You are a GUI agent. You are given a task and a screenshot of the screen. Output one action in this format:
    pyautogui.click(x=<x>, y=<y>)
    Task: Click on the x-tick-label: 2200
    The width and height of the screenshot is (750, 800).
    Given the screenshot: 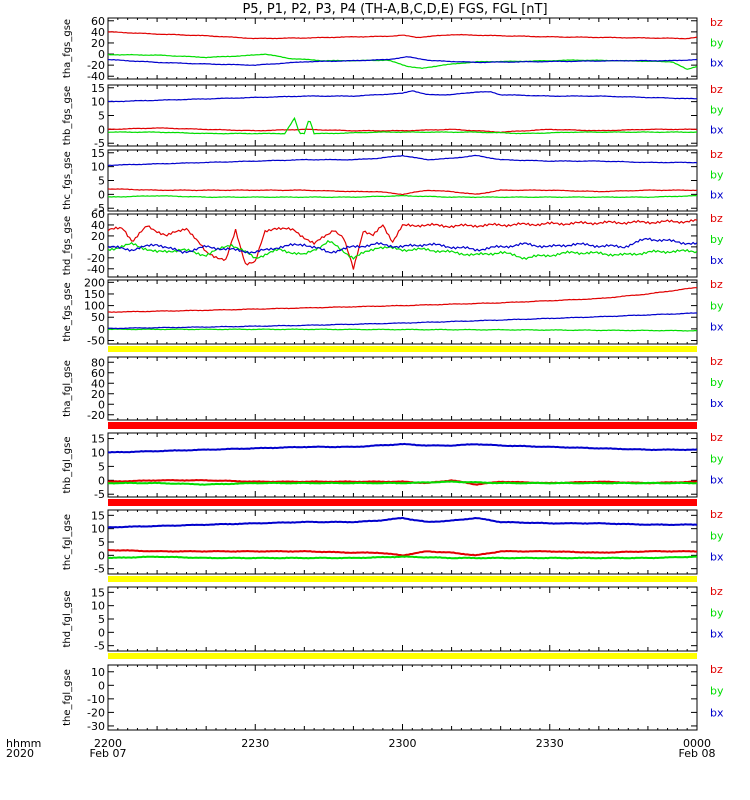 What is the action you would take?
    pyautogui.click(x=108, y=743)
    